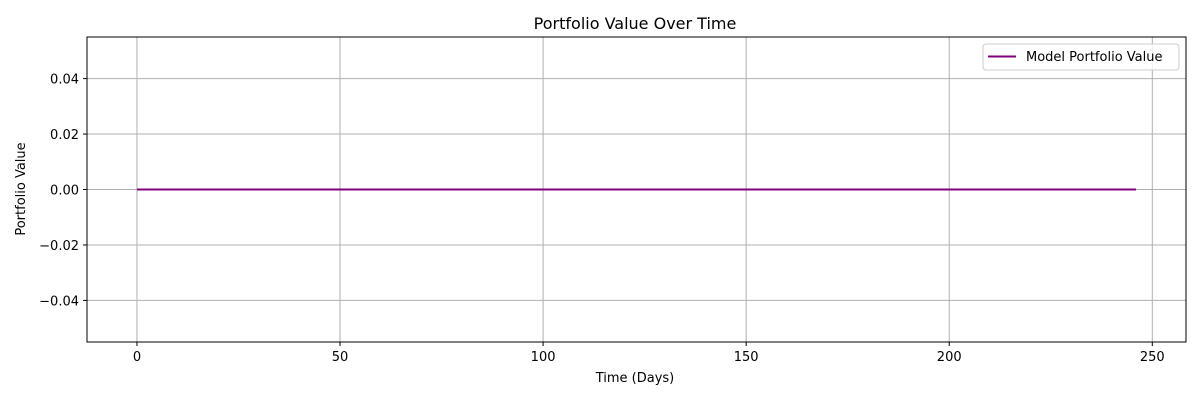  I want to click on legend-label-model-portfolio-value: Model Portfolio Value, so click(1094, 57).